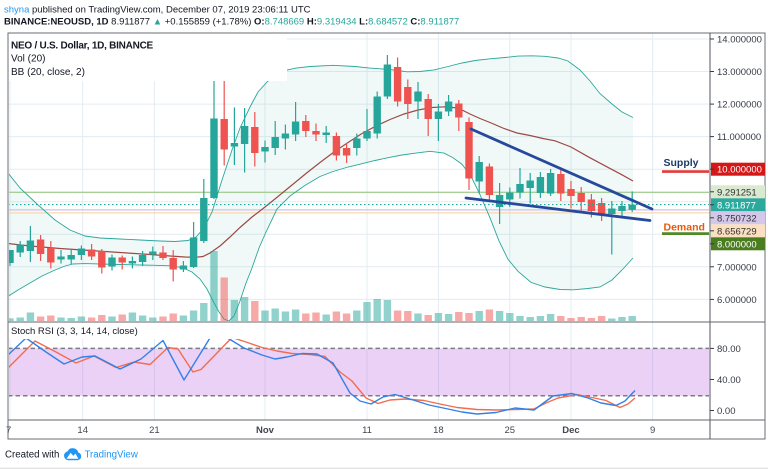 This screenshot has width=768, height=469. Describe the element at coordinates (32, 455) in the screenshot. I see `svg-text: Created with` at that location.